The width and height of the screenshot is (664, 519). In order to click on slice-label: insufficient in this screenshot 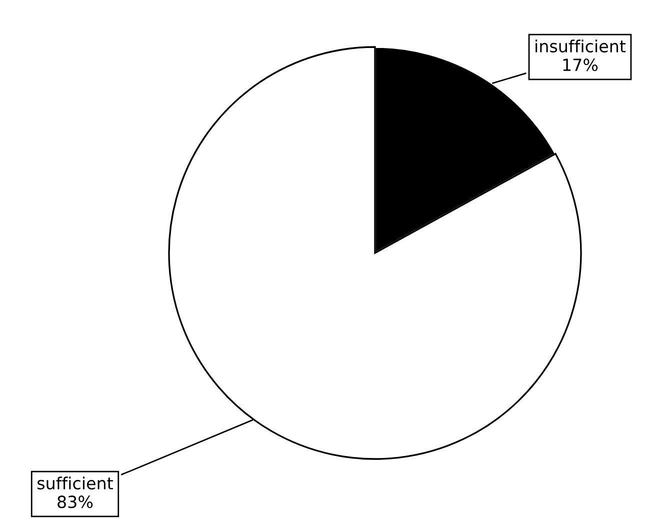, I will do `click(581, 46)`.